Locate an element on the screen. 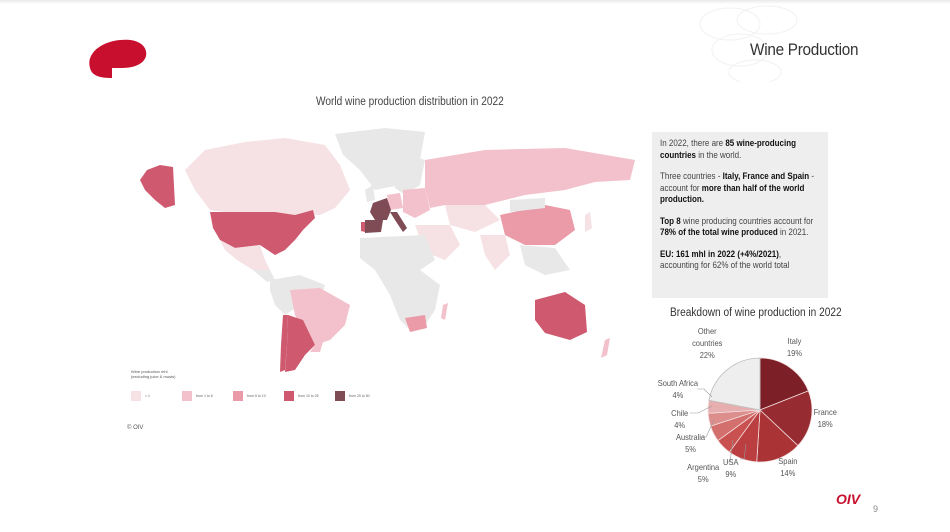 The image size is (950, 532). pie-slice-france is located at coordinates (786, 418).